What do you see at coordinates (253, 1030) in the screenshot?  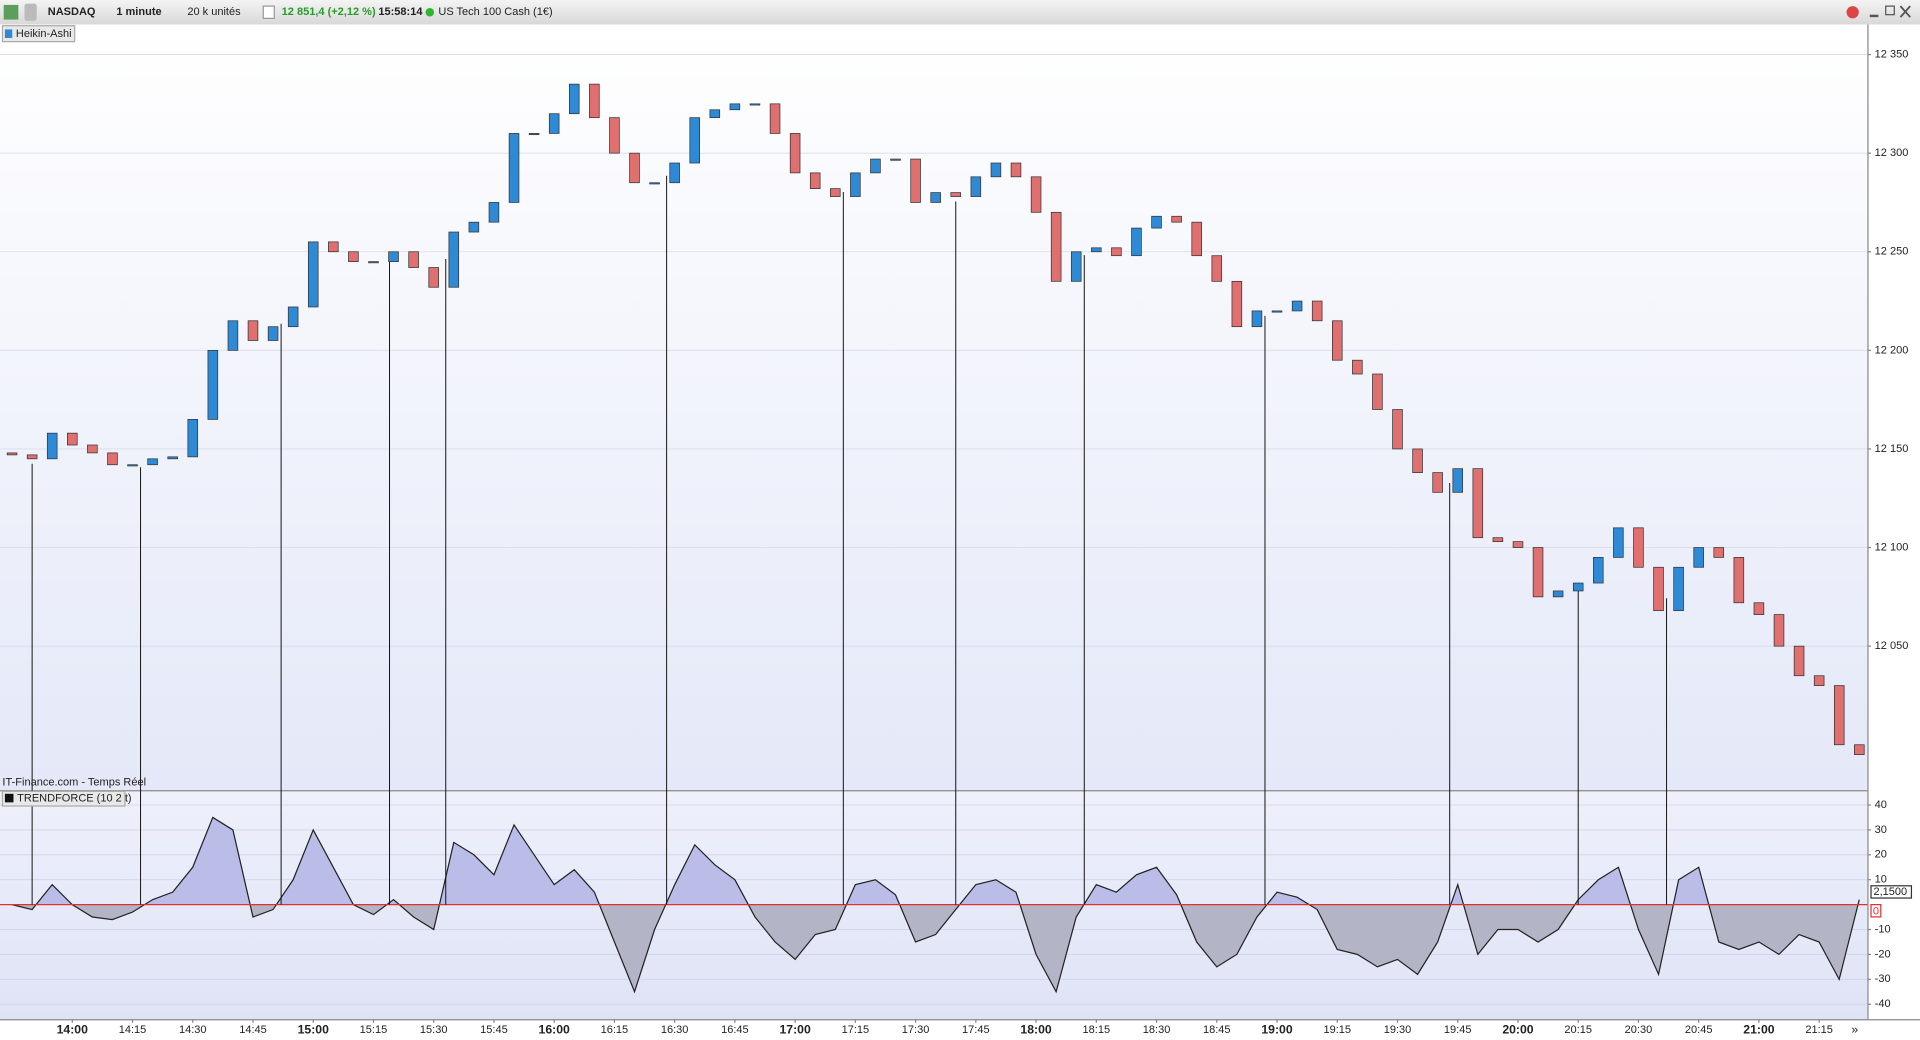 I see `x-tick-label: 14:45` at bounding box center [253, 1030].